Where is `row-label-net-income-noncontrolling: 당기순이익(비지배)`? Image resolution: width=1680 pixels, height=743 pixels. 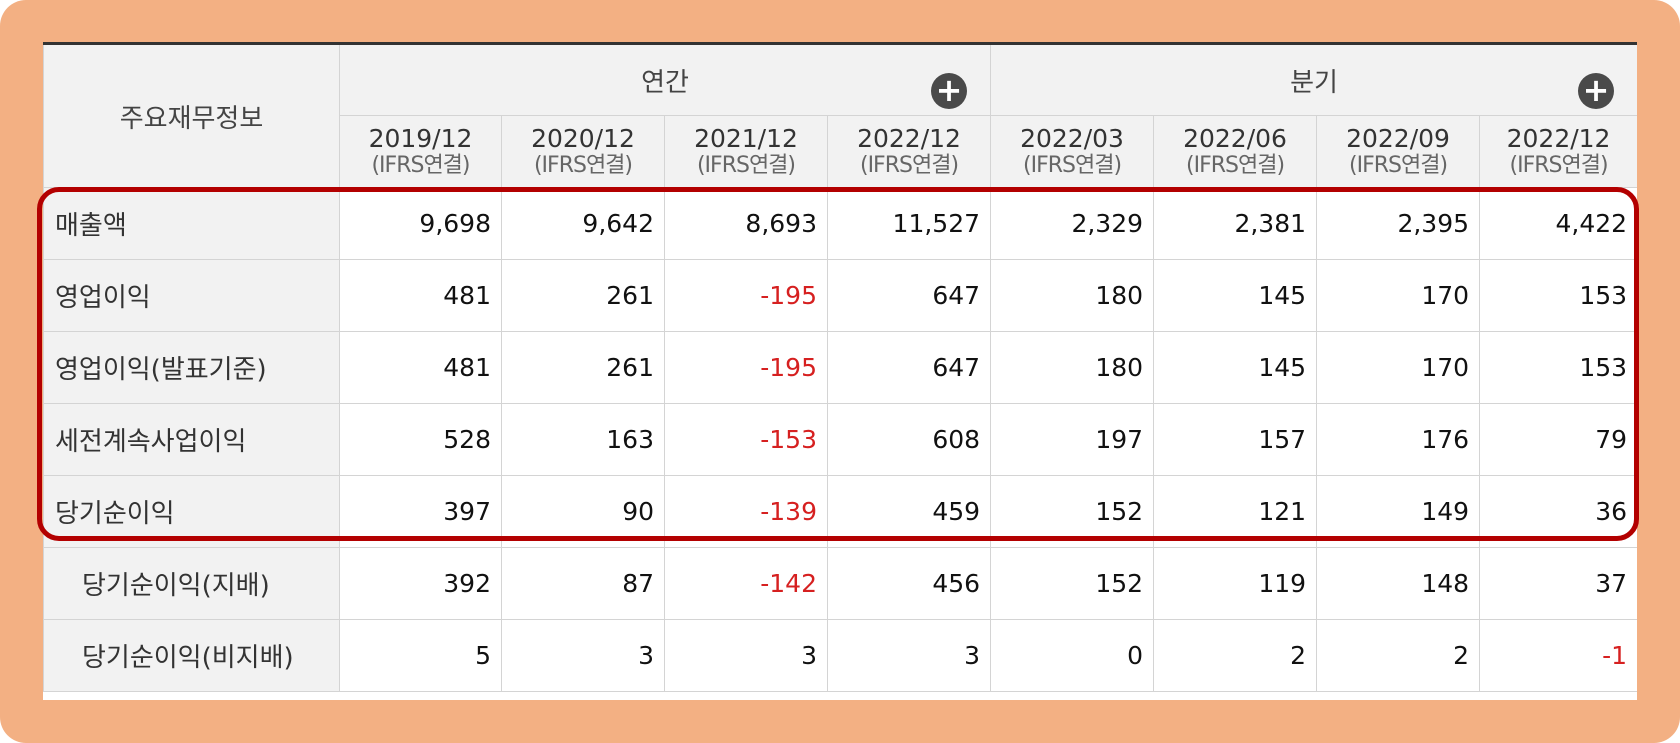
row-label-net-income-noncontrolling: 당기순이익(비지배) is located at coordinates (191, 655).